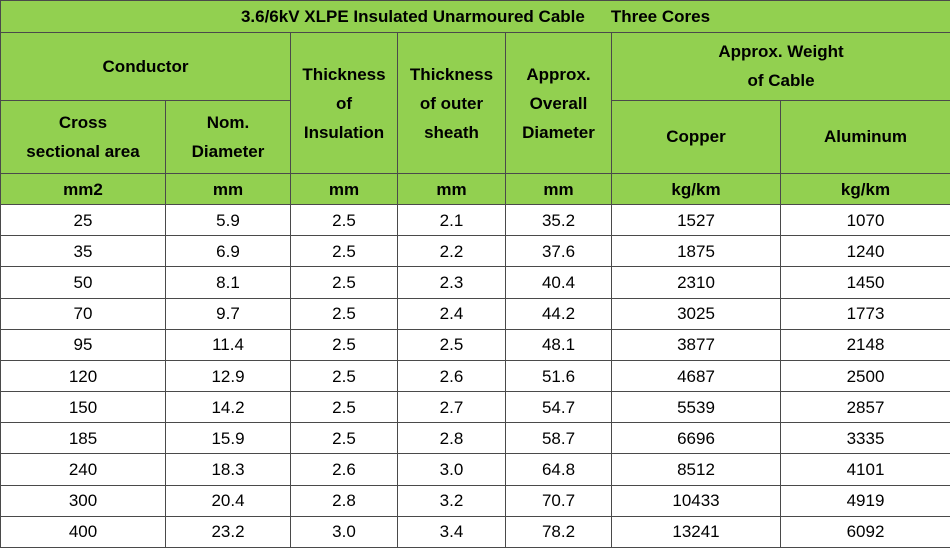 This screenshot has width=950, height=548. Describe the element at coordinates (344, 531) in the screenshot. I see `insulation-thickness-cell: 3.0` at that location.